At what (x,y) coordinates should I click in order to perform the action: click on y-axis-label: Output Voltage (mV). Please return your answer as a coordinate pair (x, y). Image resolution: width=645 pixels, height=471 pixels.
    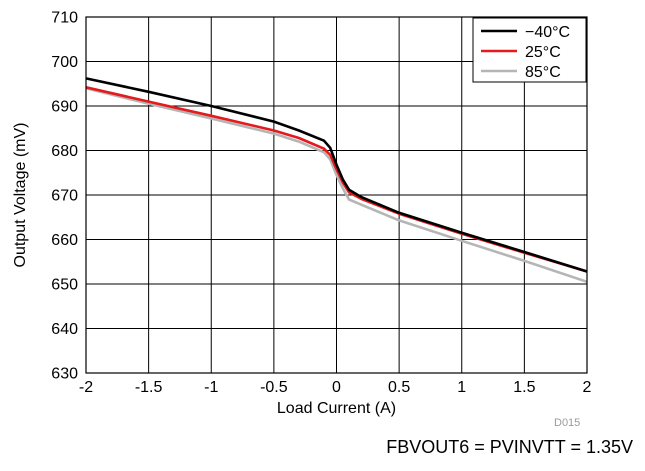
    Looking at the image, I should click on (20, 195).